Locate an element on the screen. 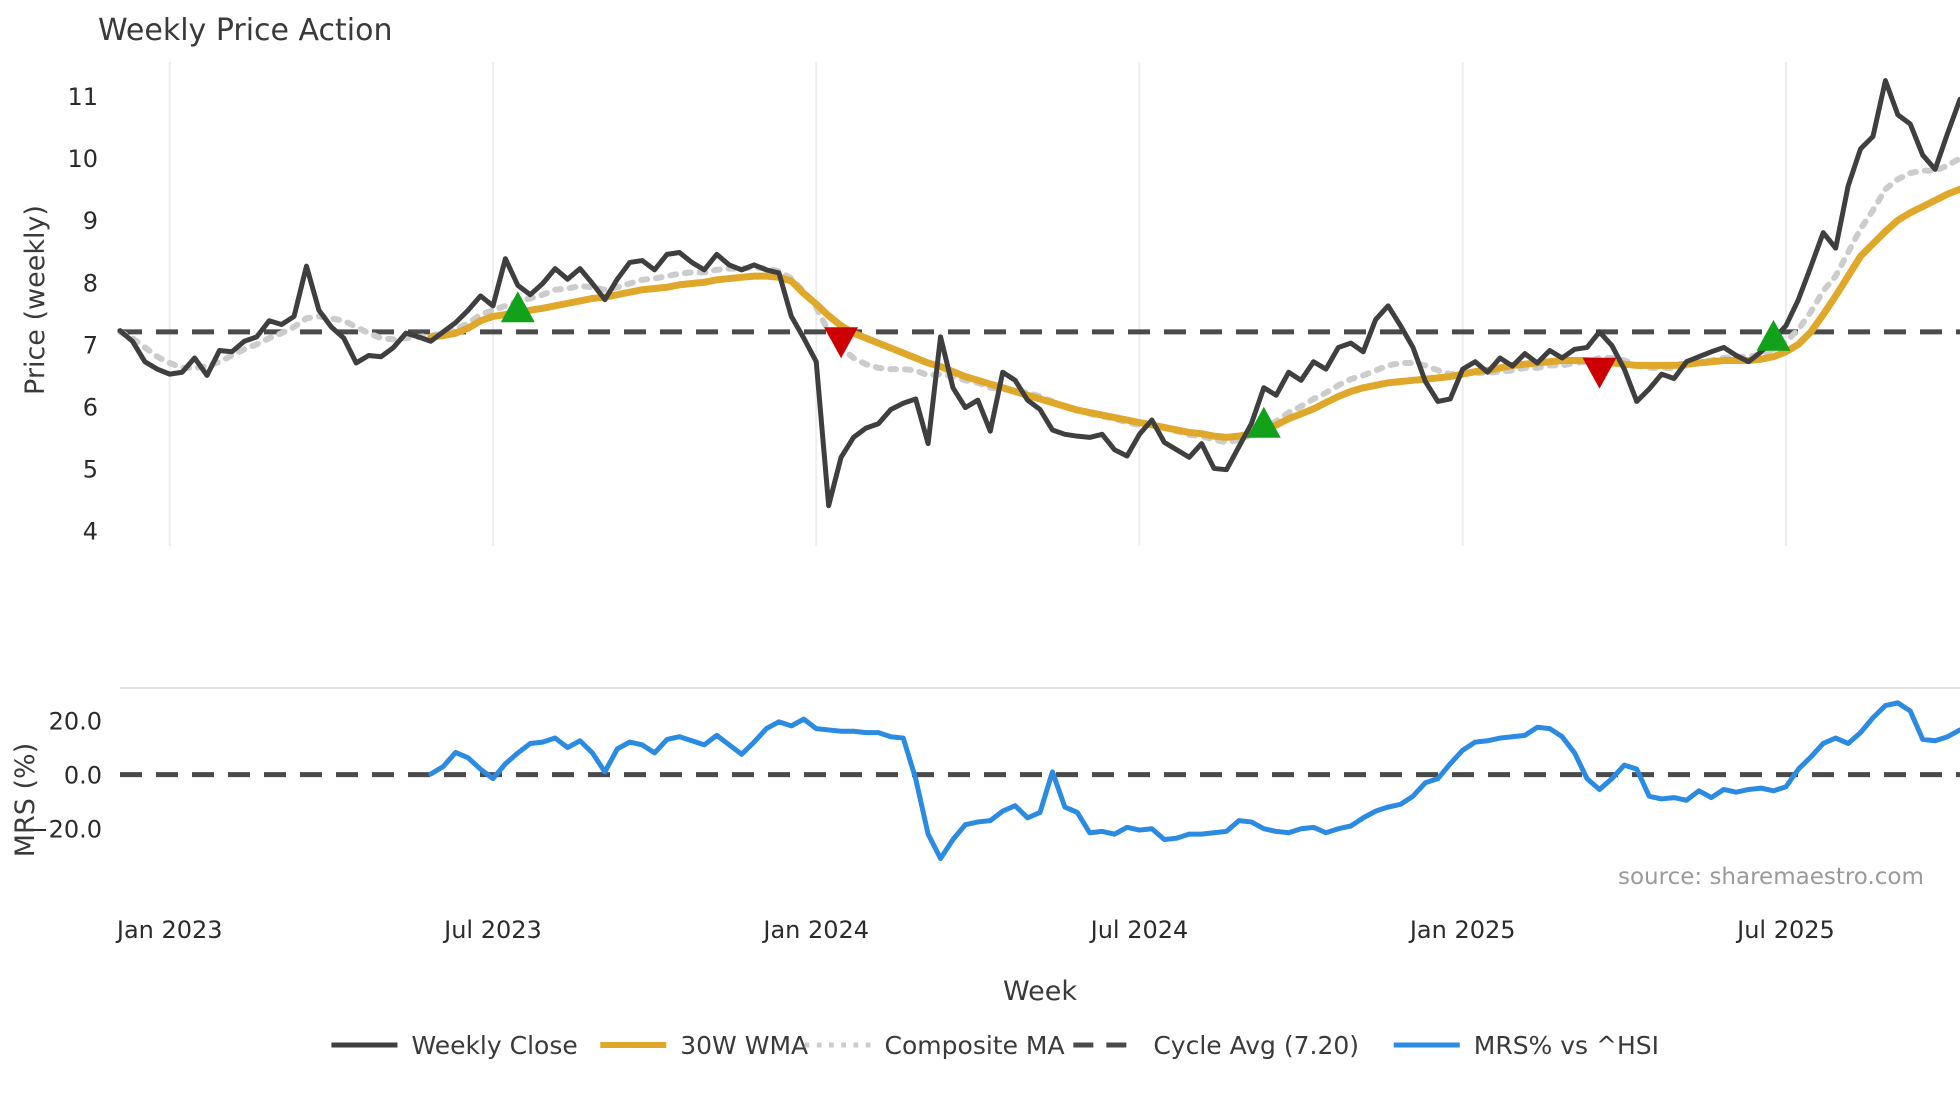 The width and height of the screenshot is (1960, 1102). legend-entry-composite-ma: Composite MA is located at coordinates (934, 1045).